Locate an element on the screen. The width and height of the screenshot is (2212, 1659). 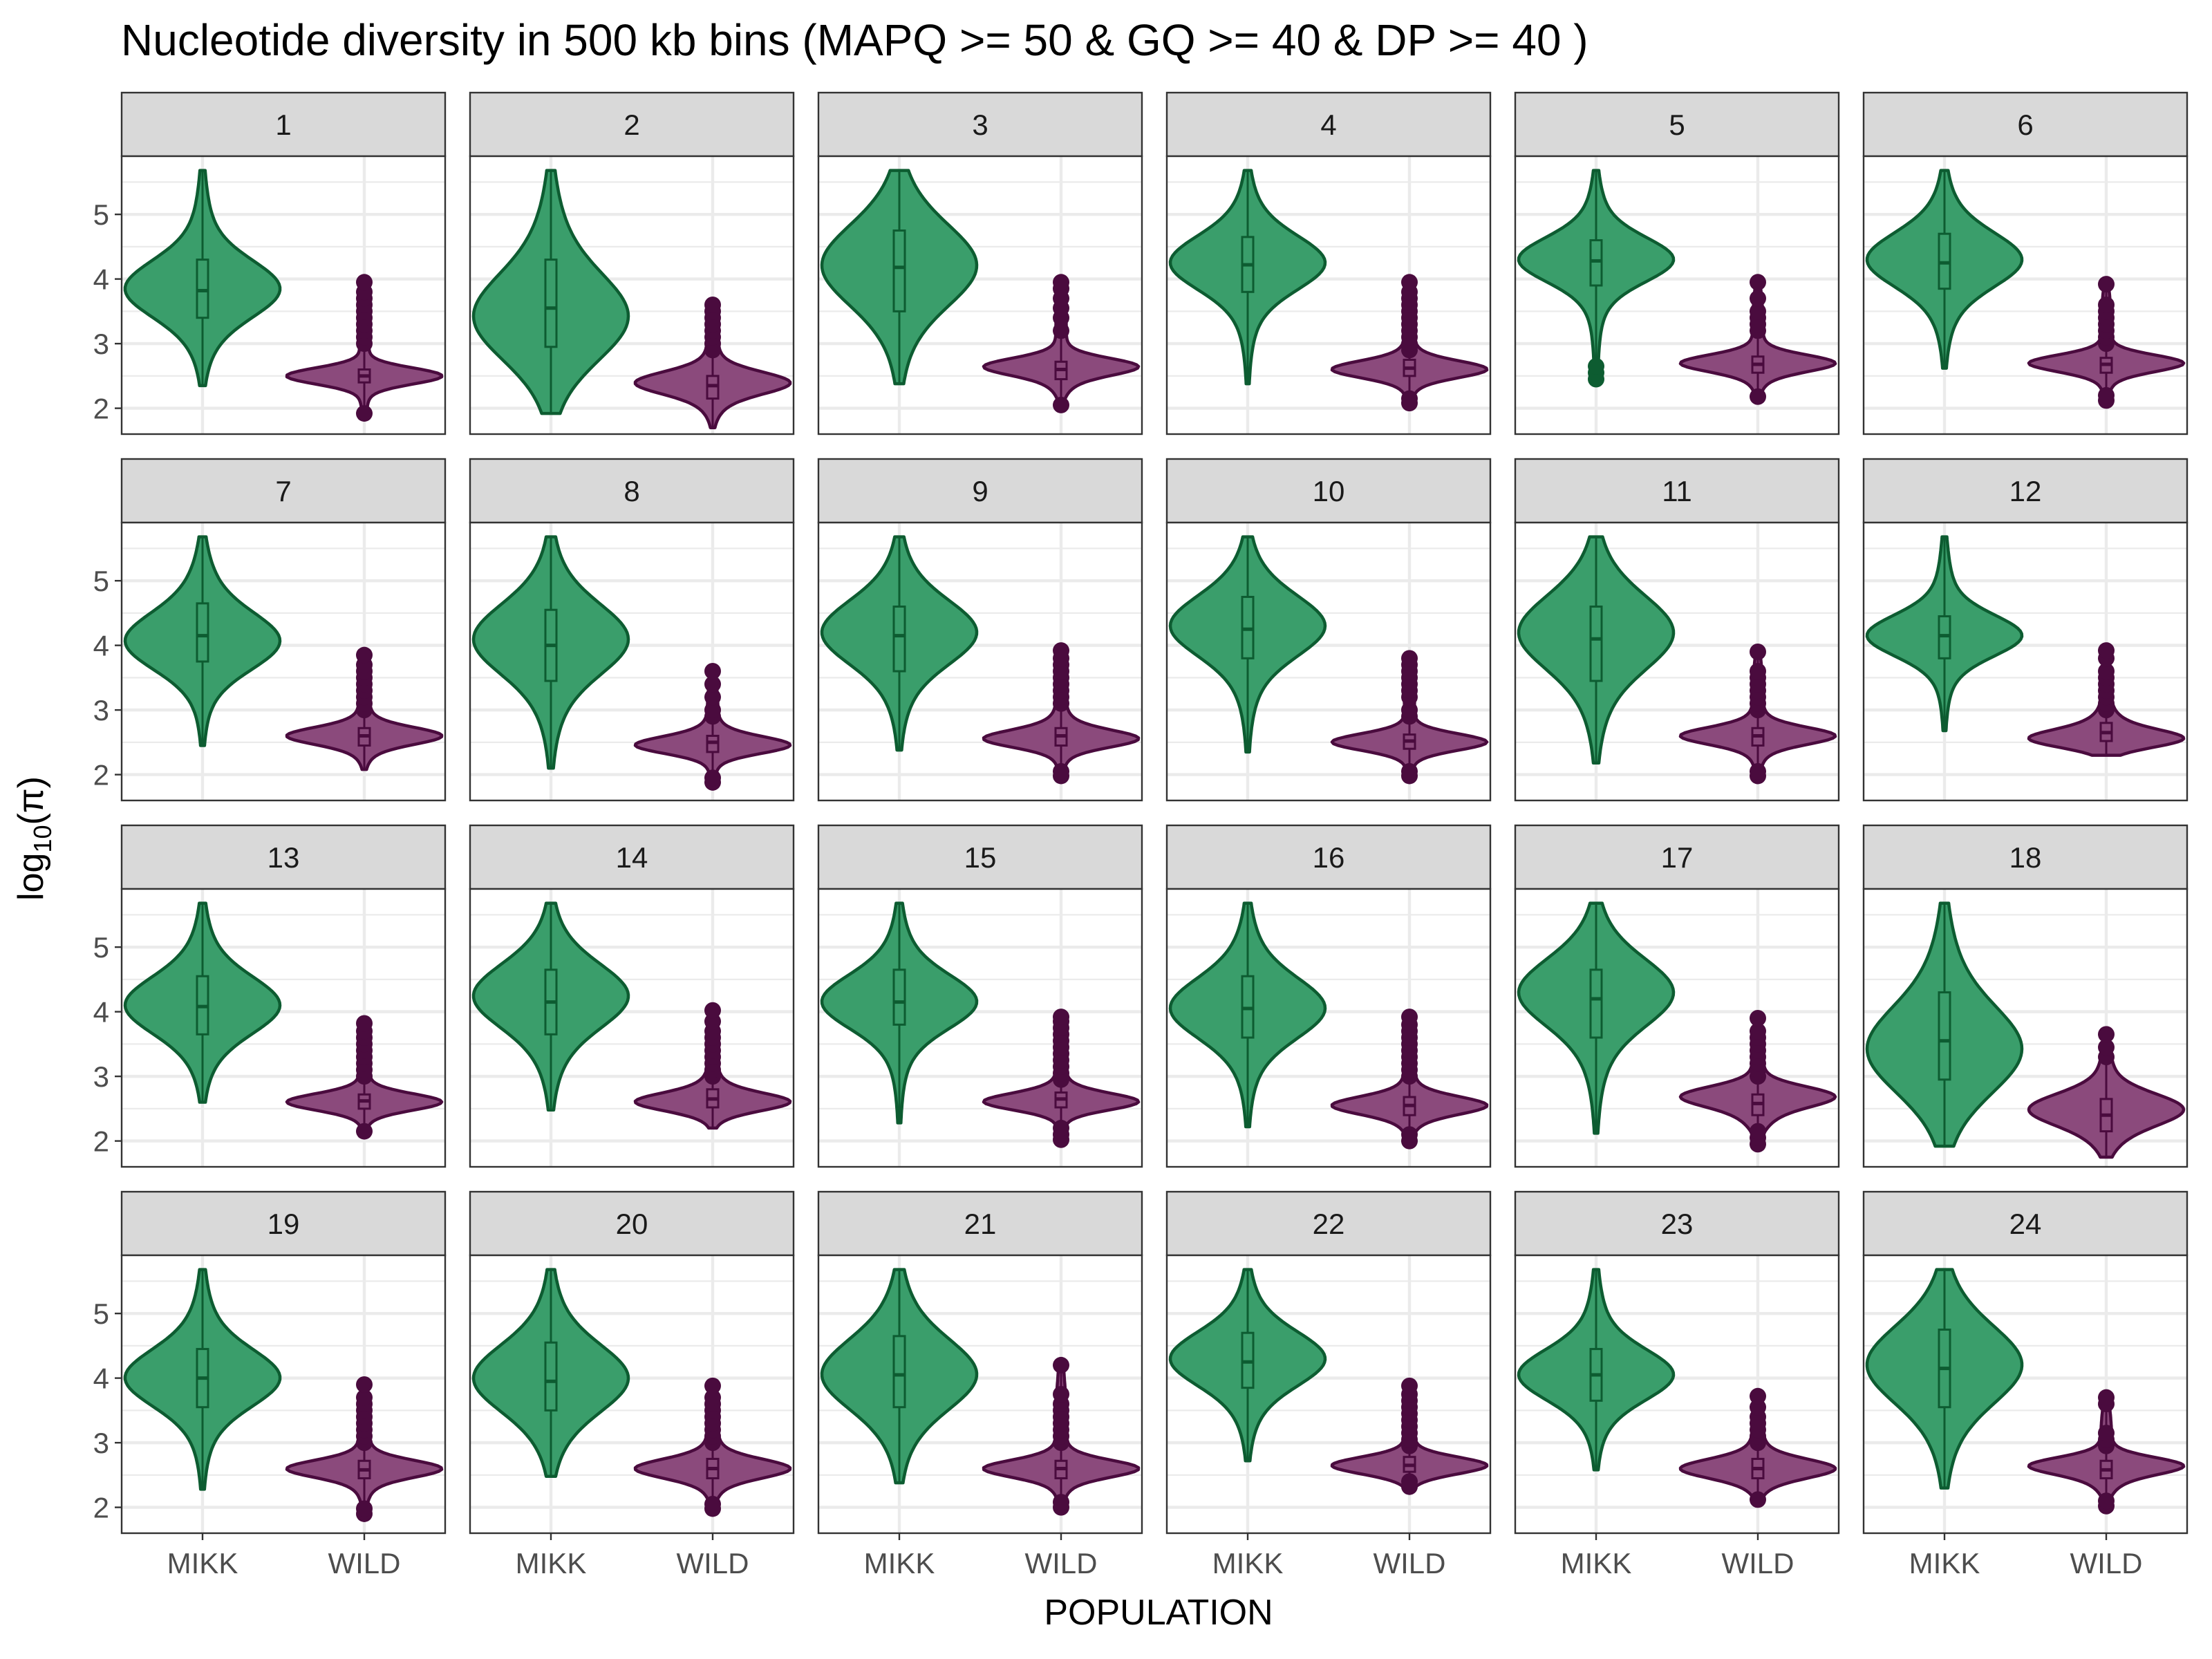
facet-strip-label: 5 is located at coordinates (1677, 125).